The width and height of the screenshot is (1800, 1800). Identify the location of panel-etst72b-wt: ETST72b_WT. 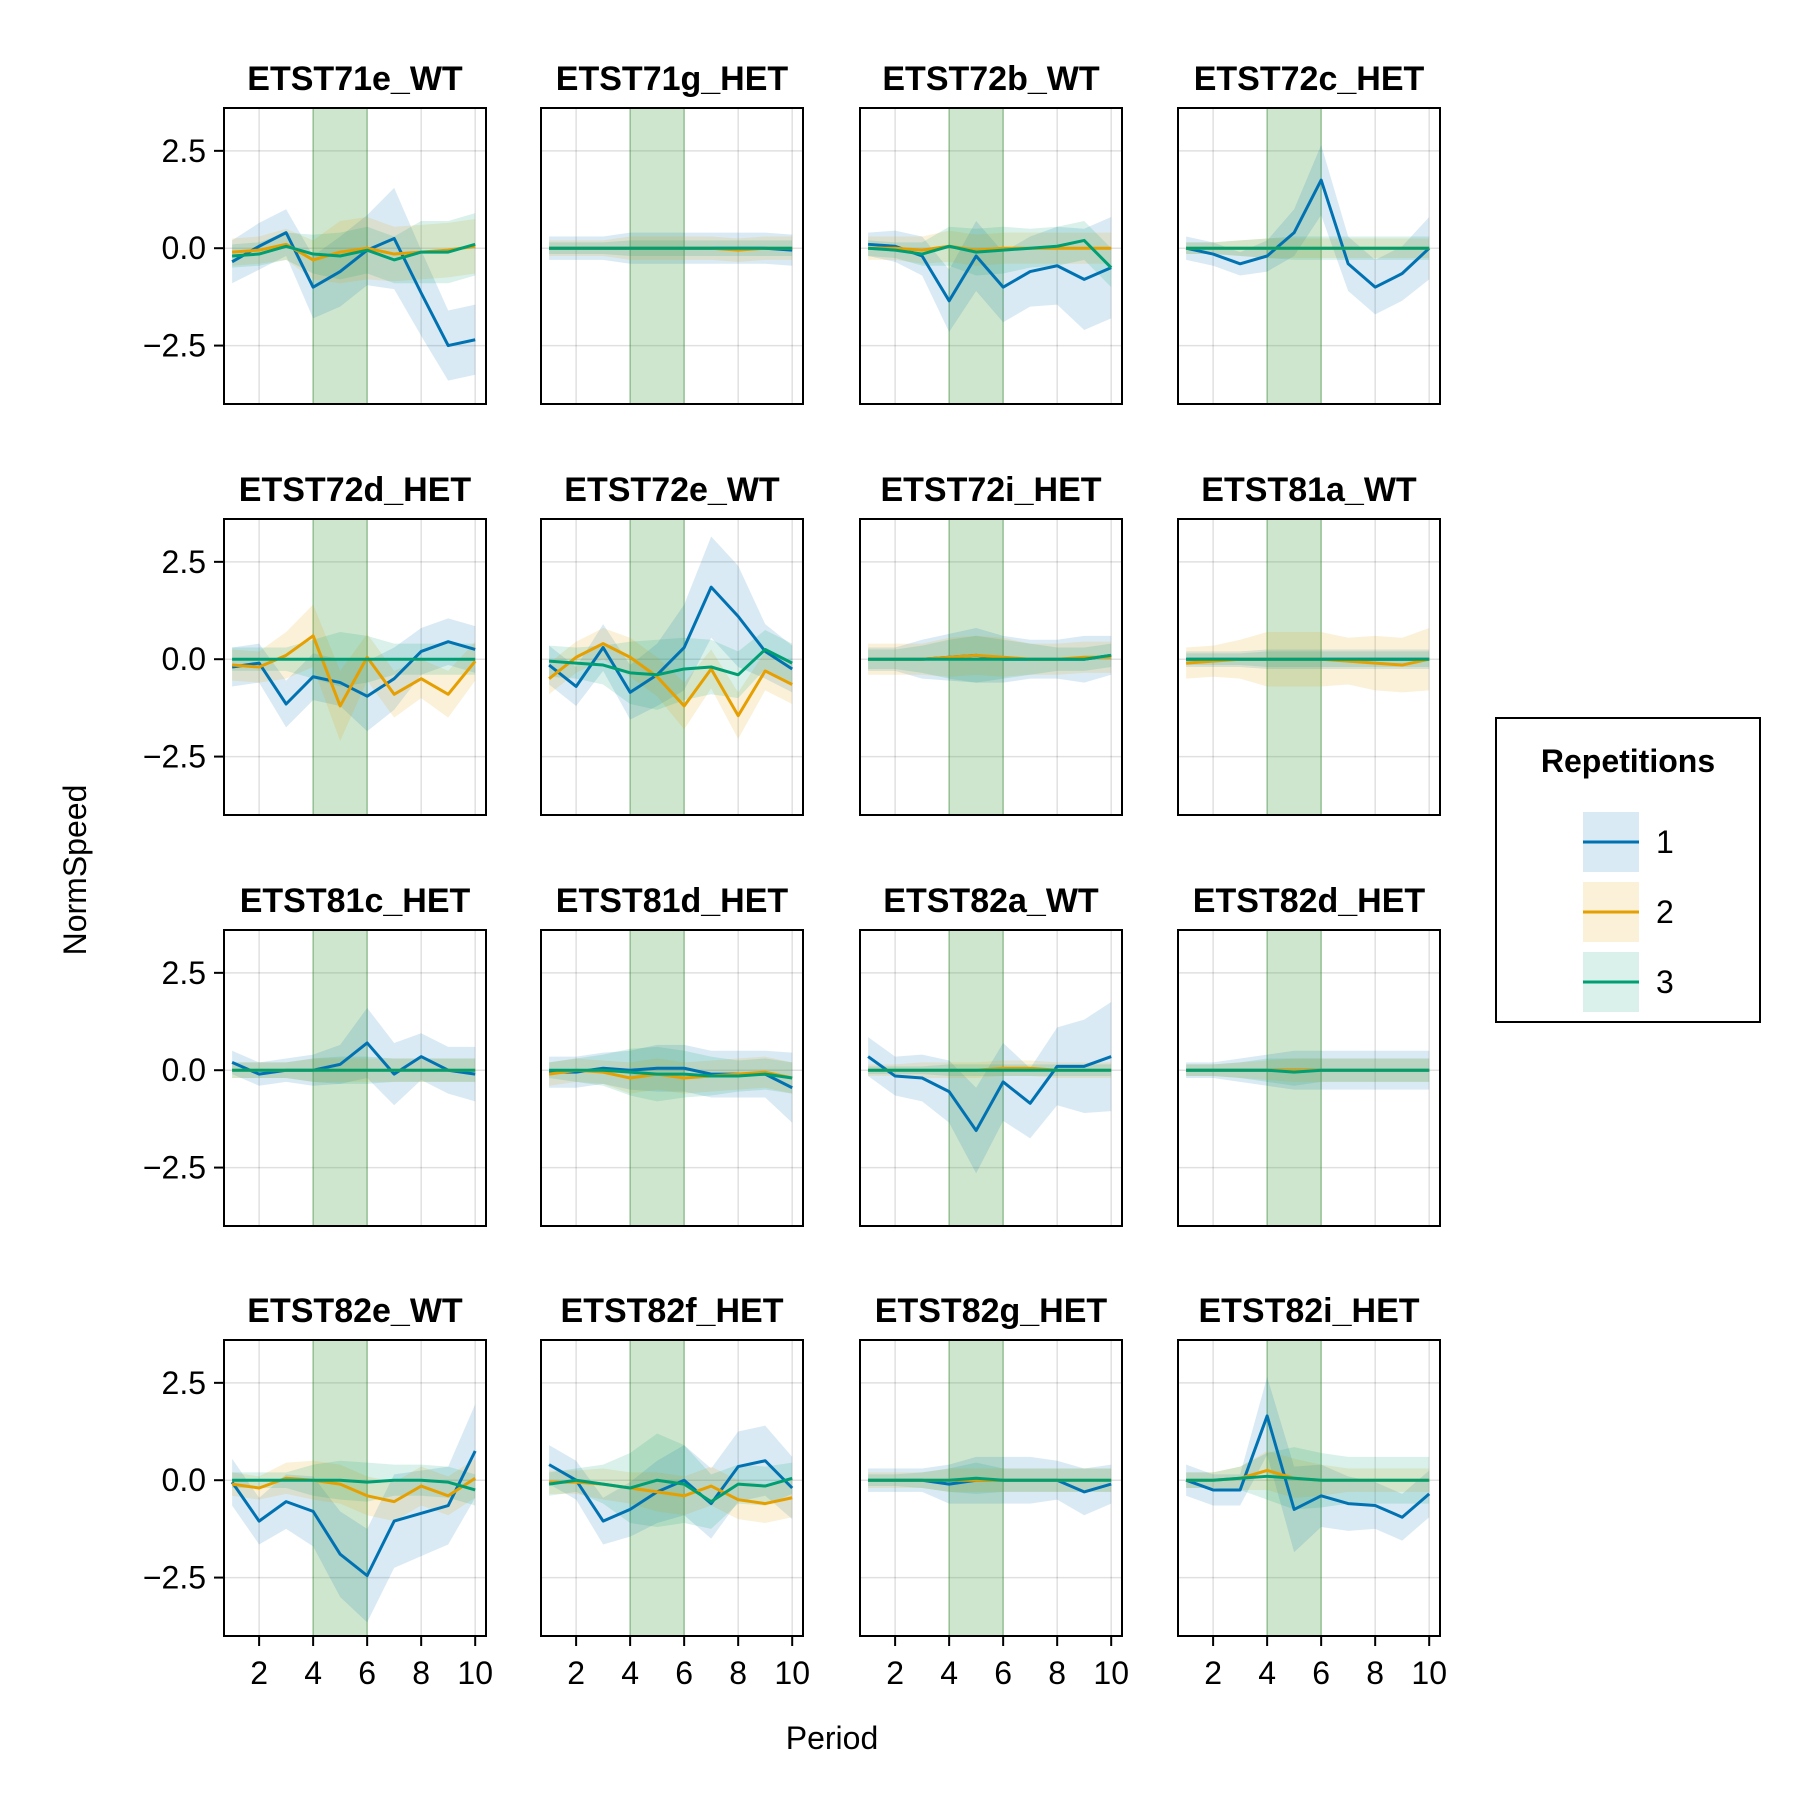
(991, 232).